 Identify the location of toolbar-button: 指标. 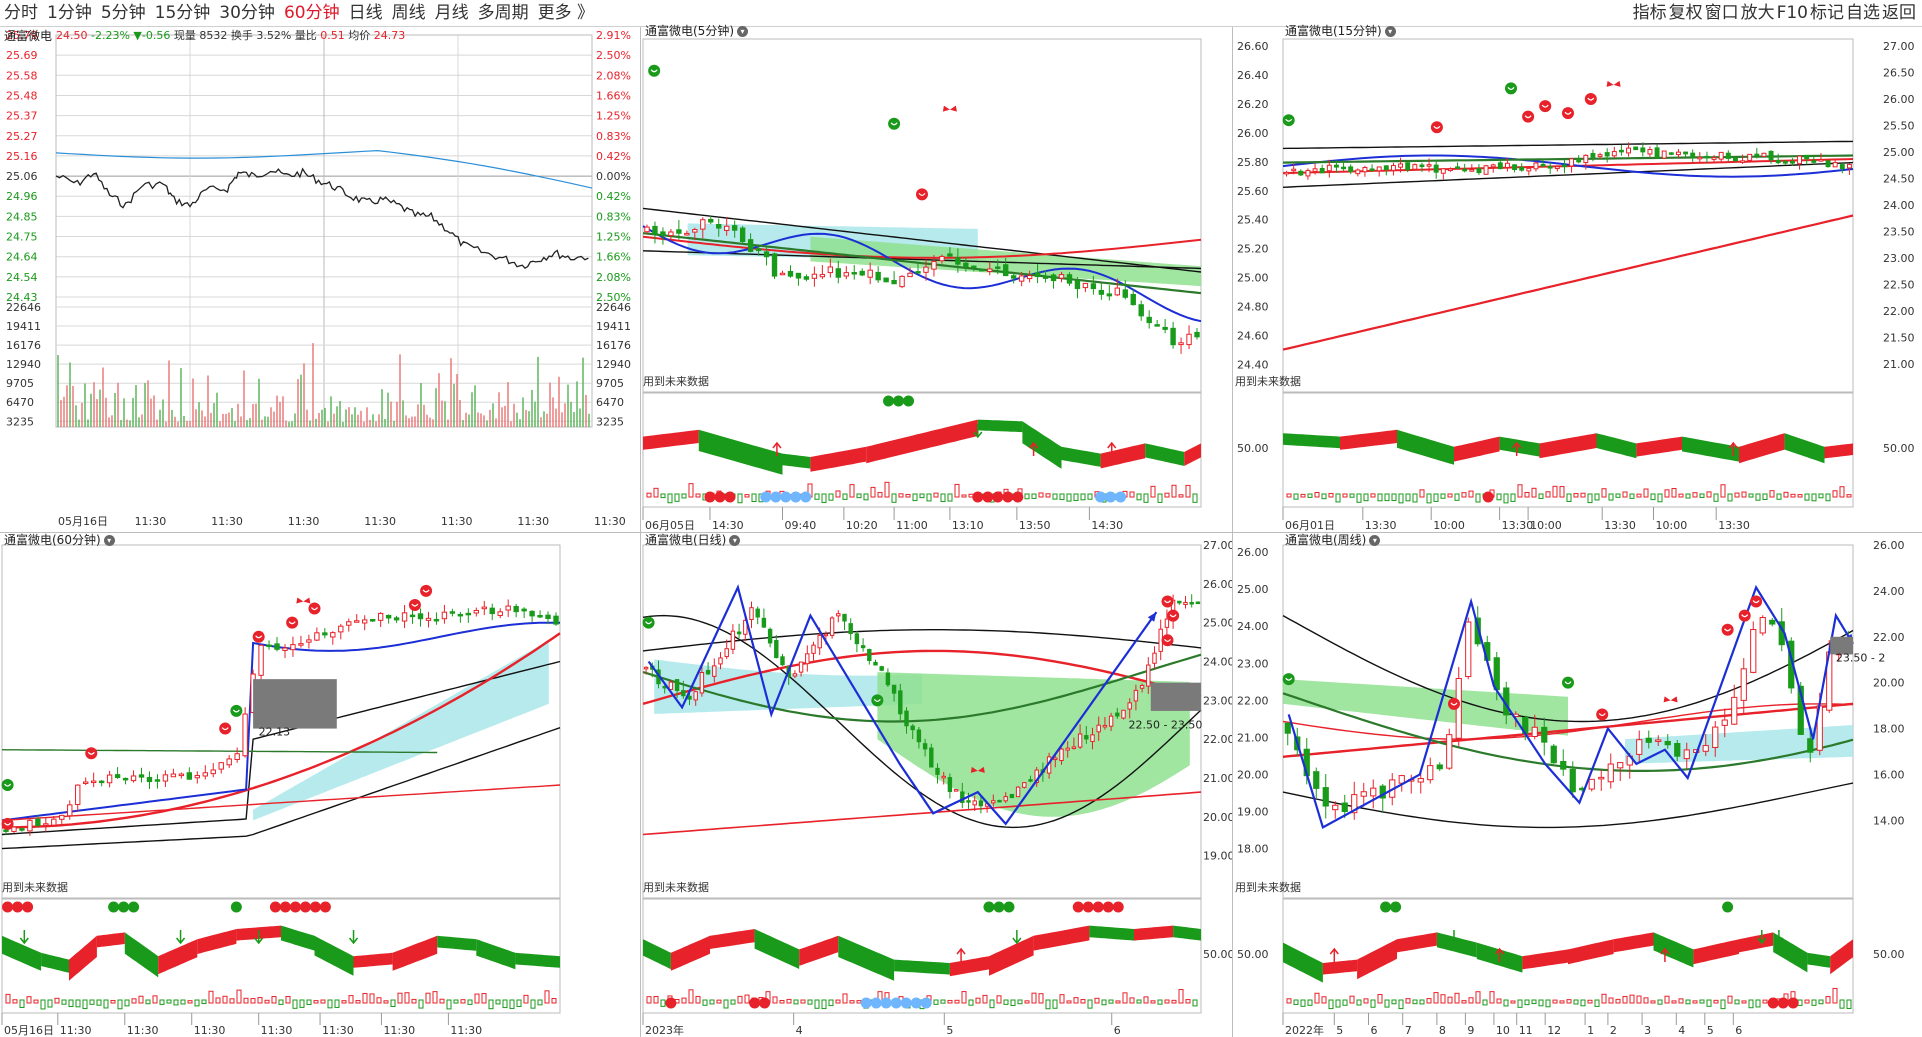
(1649, 13).